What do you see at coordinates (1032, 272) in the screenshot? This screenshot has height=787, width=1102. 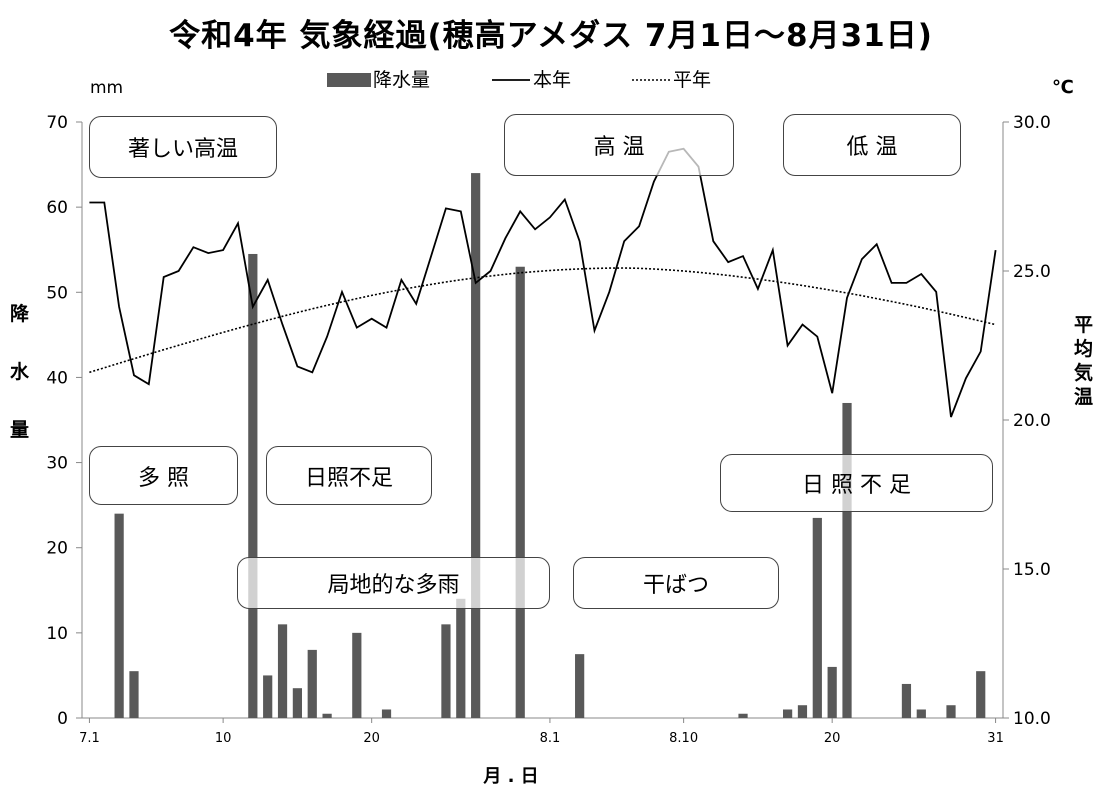 I see `right-tick-label: 25.0` at bounding box center [1032, 272].